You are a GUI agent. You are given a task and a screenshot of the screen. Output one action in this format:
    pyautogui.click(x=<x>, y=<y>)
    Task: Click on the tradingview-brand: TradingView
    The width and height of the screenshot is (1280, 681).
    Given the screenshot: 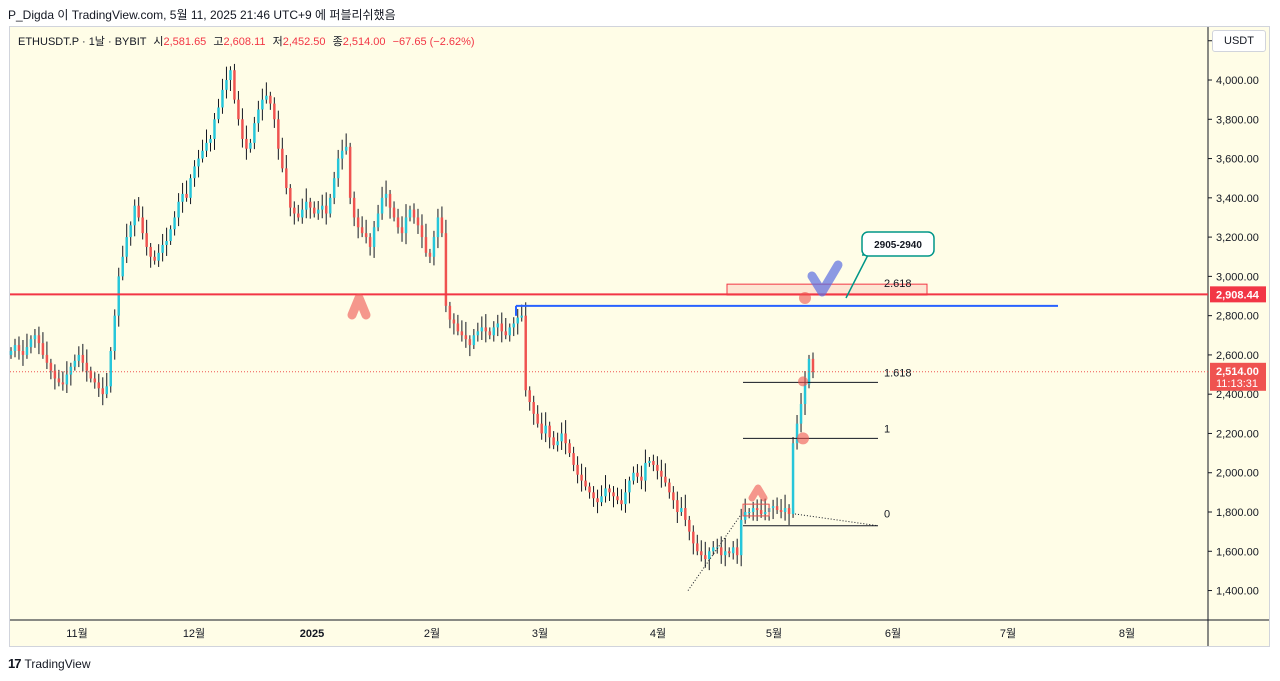 What is the action you would take?
    pyautogui.click(x=57, y=663)
    